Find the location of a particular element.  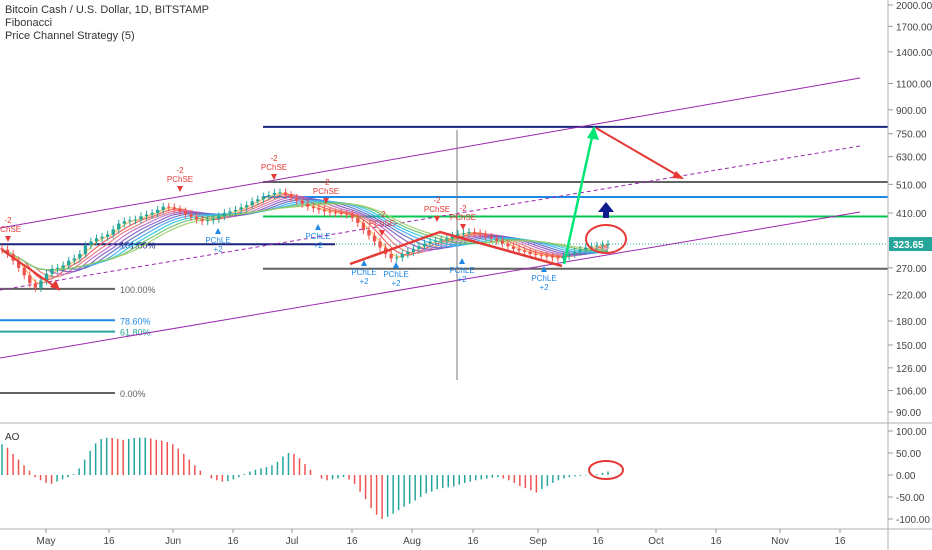

price-axis-tick-label: 900.00 is located at coordinates (911, 111).